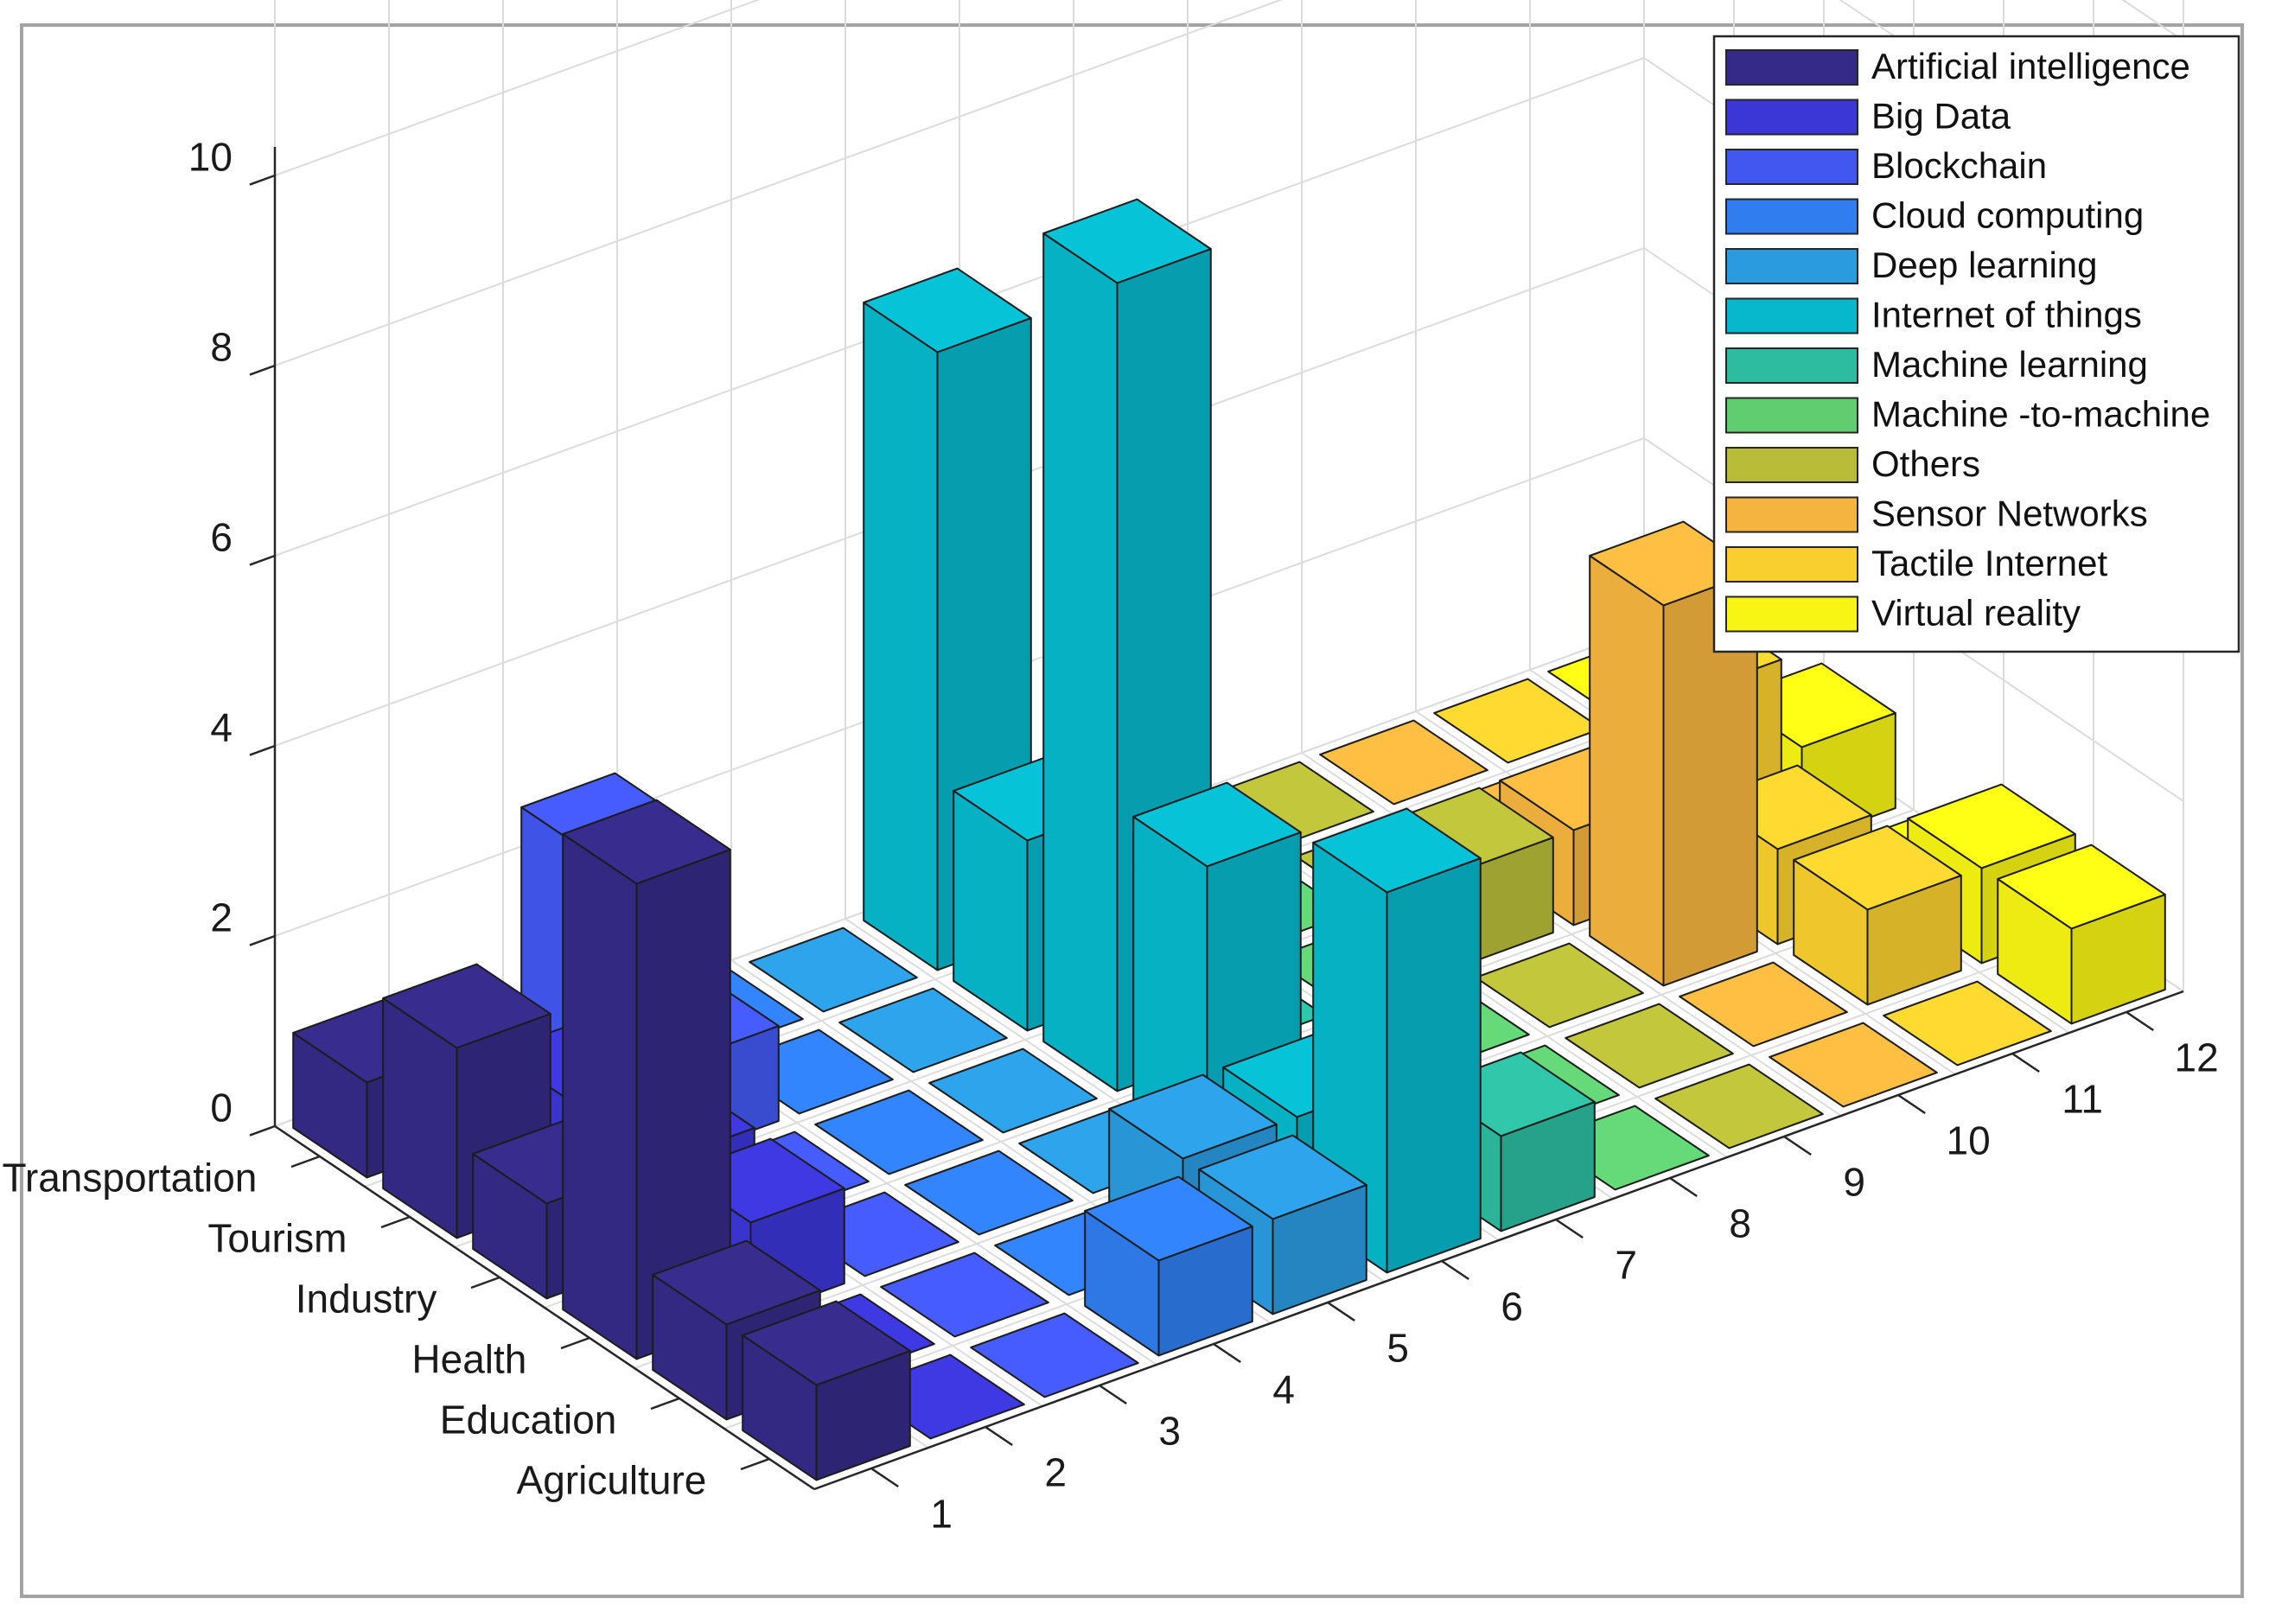 The image size is (2269, 1624). Describe the element at coordinates (1397, 1040) in the screenshot. I see `bar-internet-of-things-agriculture` at that location.